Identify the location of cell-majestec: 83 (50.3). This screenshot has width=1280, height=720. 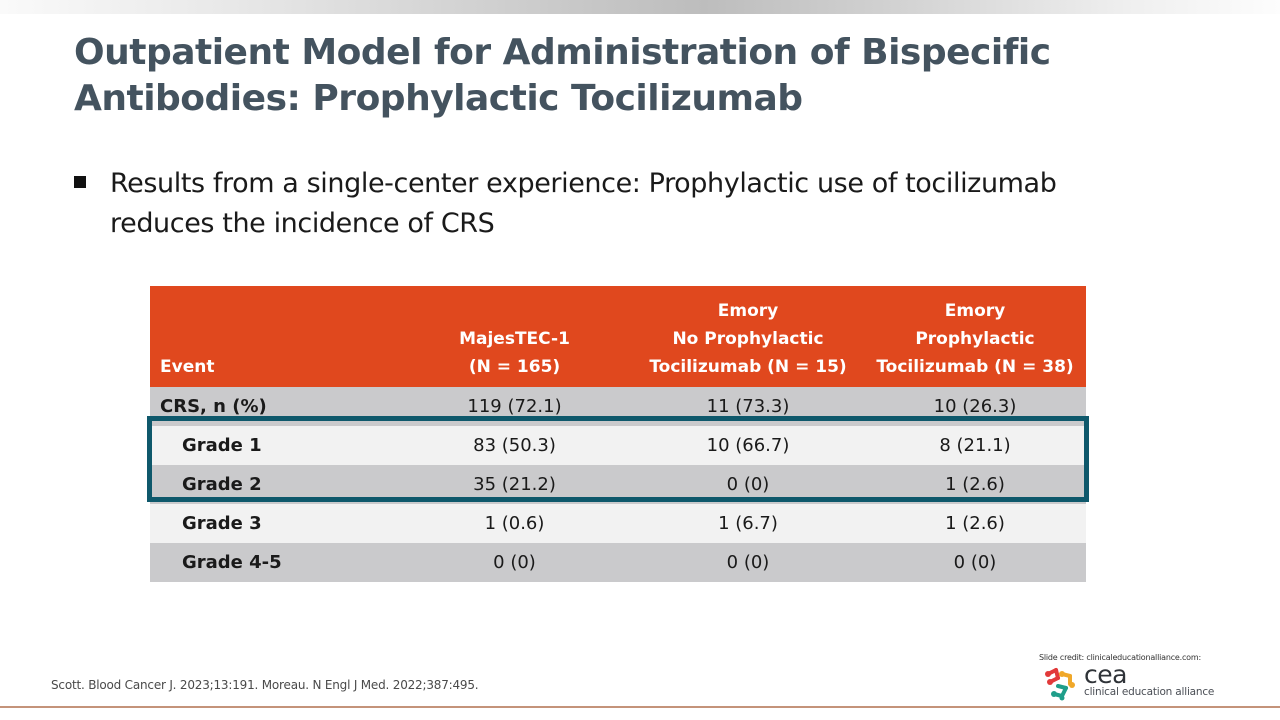
(514, 445).